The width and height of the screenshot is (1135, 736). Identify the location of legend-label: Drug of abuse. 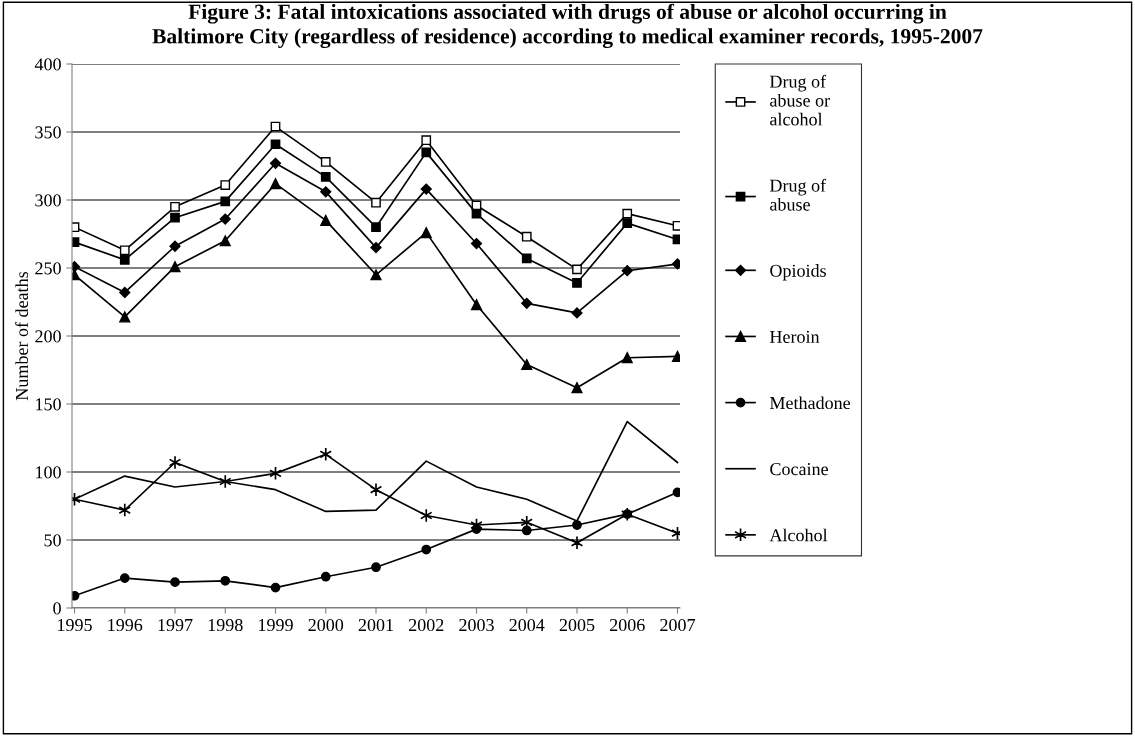
(798, 194).